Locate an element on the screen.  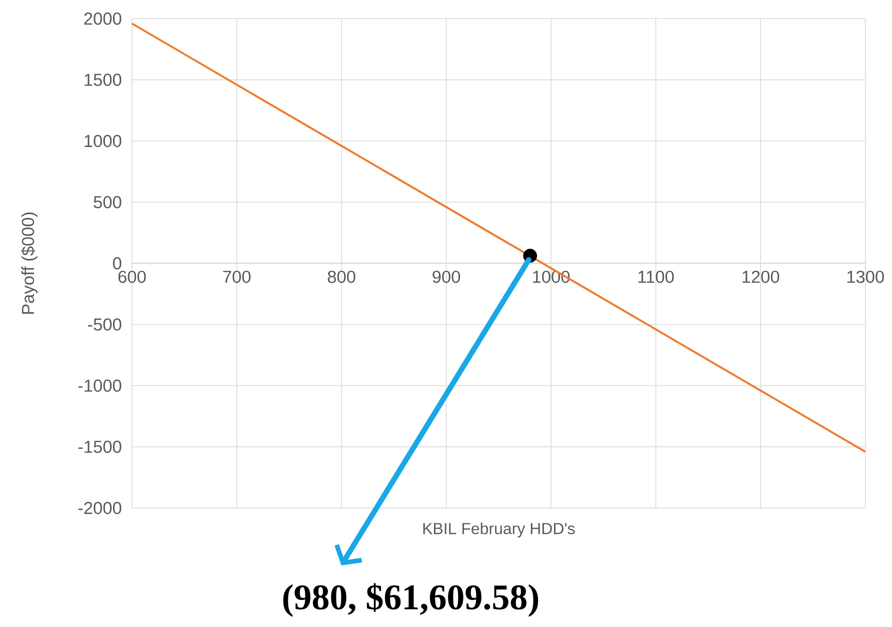
x-tick-label: 700 is located at coordinates (237, 277).